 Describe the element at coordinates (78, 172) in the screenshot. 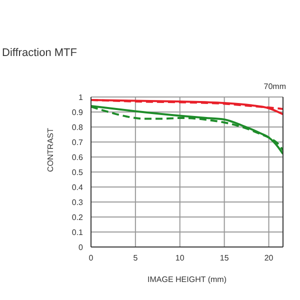

I see `y-tick-label: 0.5` at that location.